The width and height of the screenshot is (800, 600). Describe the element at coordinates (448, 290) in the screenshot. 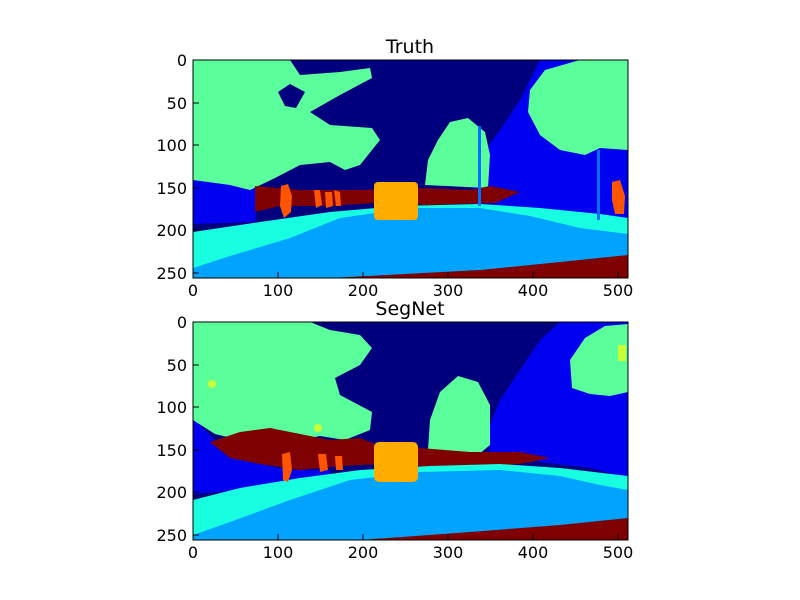

I see `truth-x-tick-label: 300` at that location.